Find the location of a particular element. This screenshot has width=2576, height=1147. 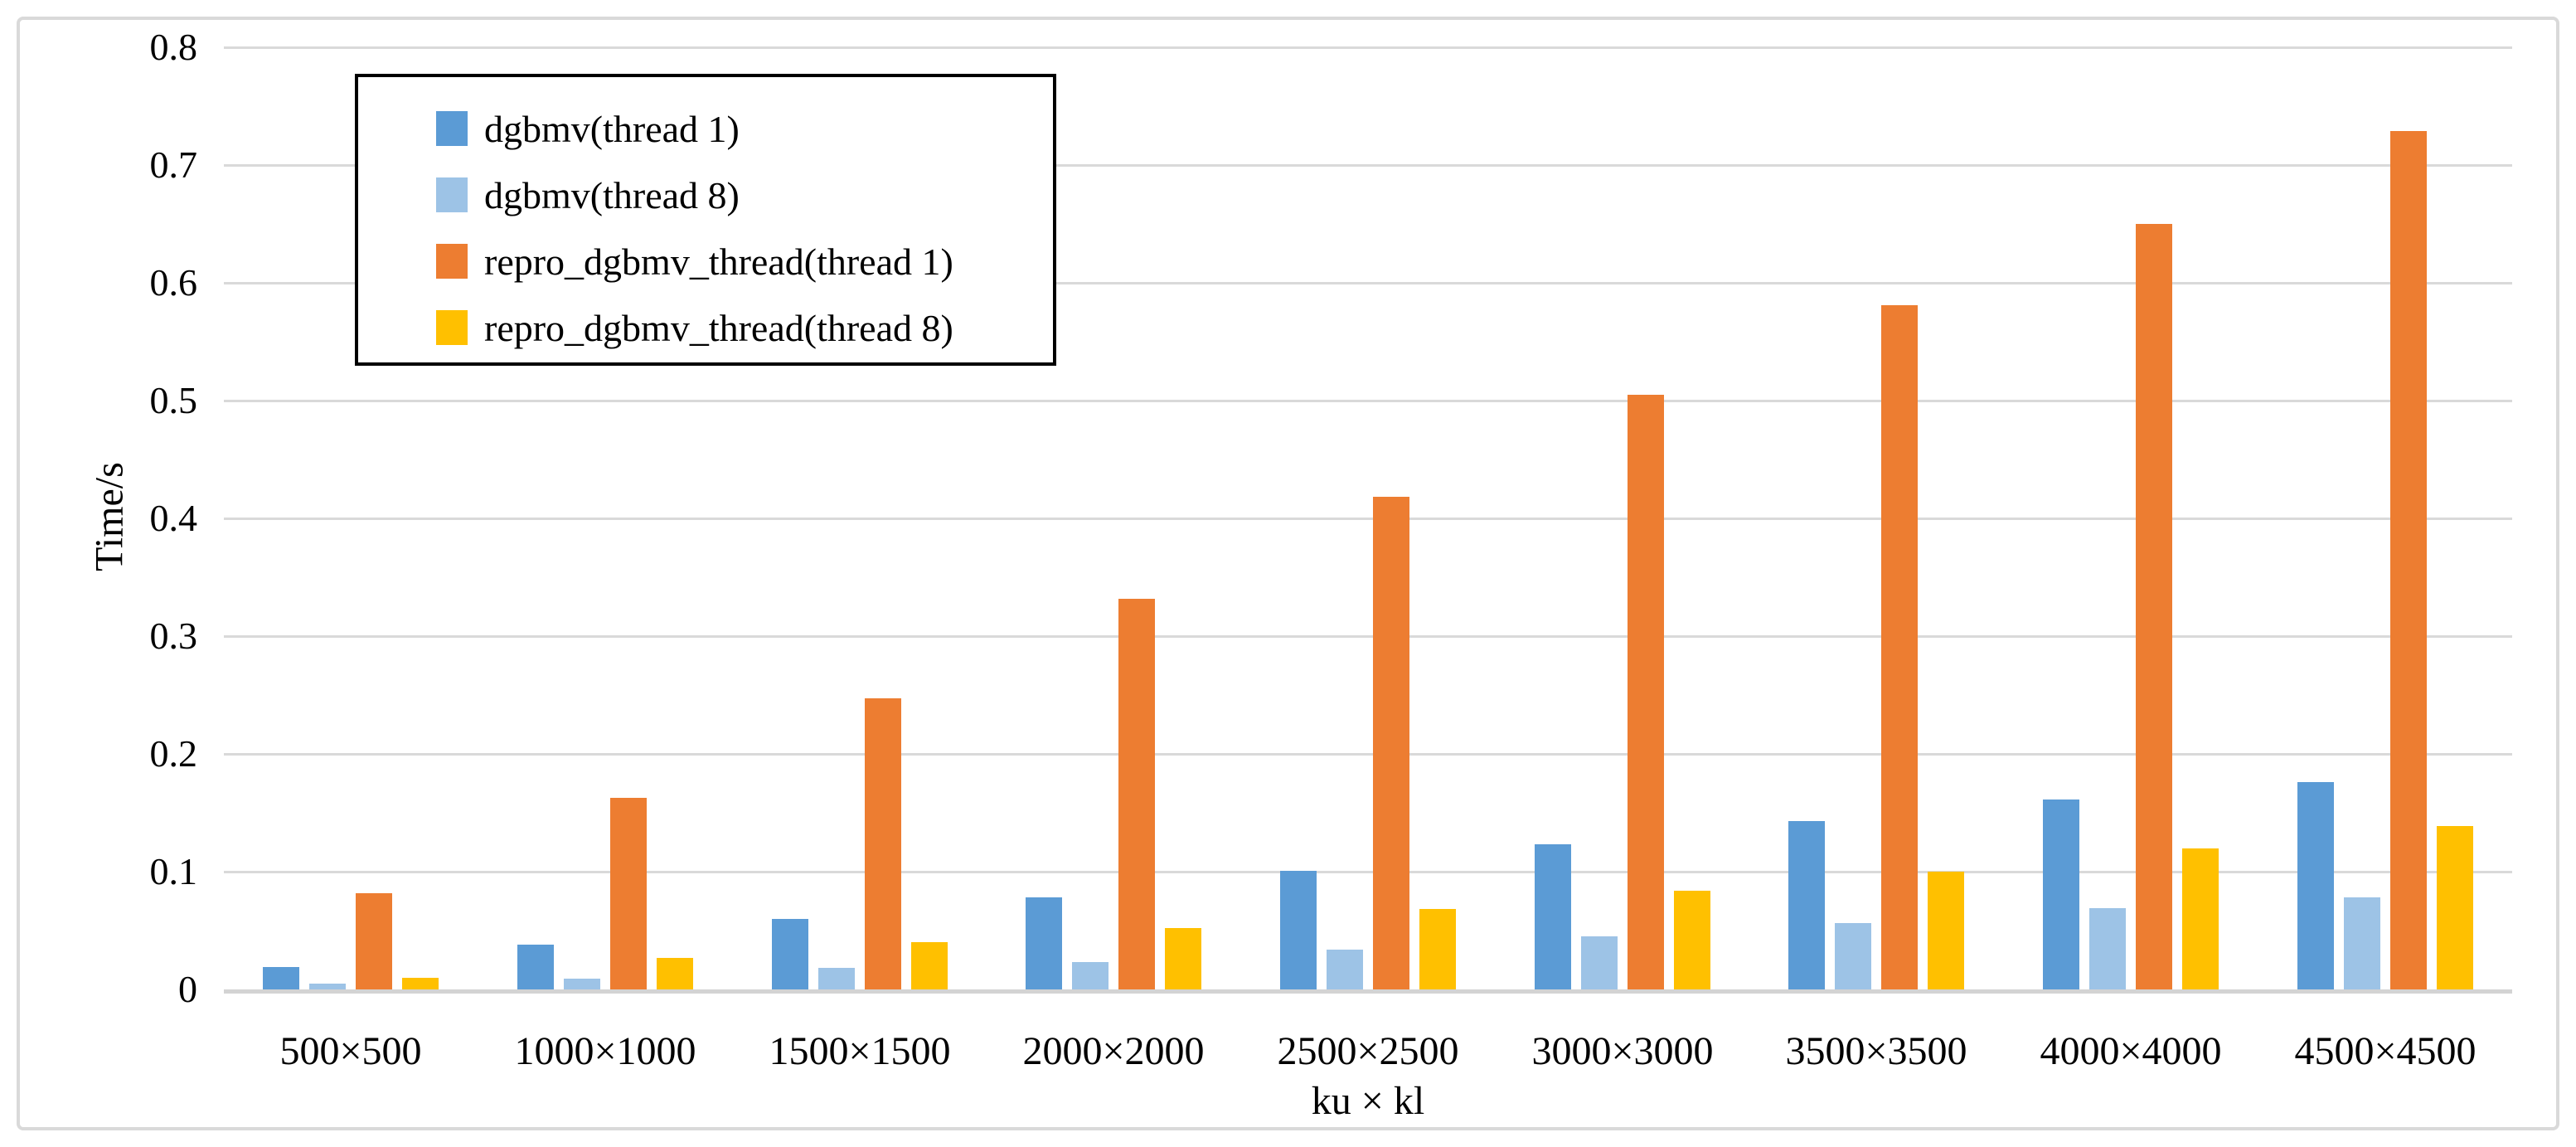

bar-repro-dgbmv-thread-thread-1-3500×3500 is located at coordinates (1899, 647).